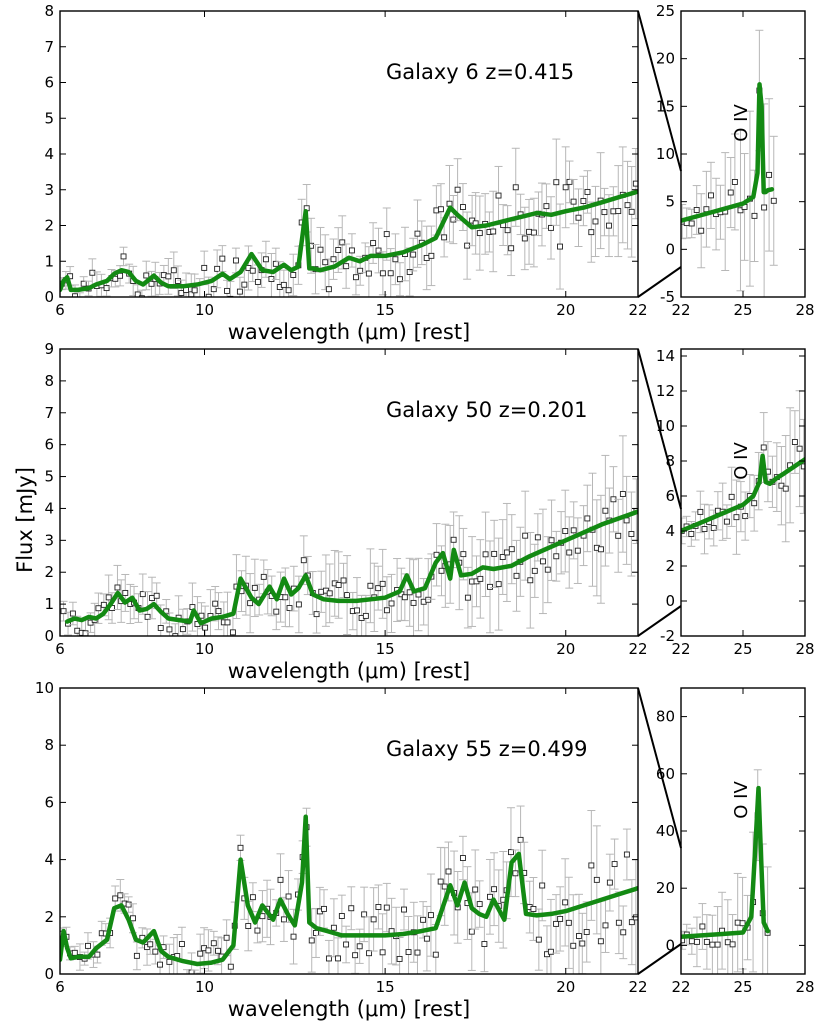 The height and width of the screenshot is (1028, 830). I want to click on y-tick-label: 8, so click(670, 461).